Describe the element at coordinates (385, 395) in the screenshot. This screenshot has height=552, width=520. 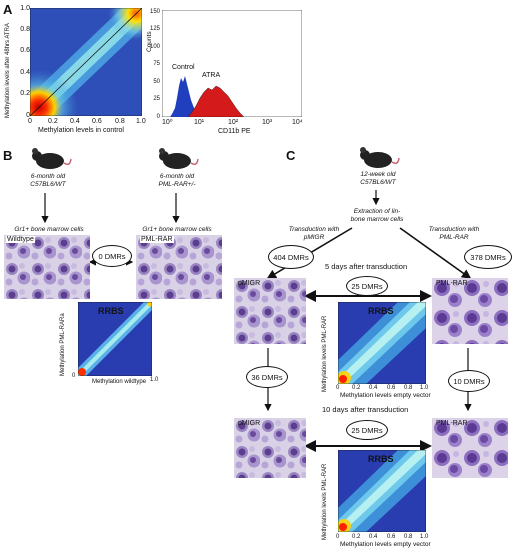
I see `rrbs-c-5d-xlabel: Methylation levels empty vector` at that location.